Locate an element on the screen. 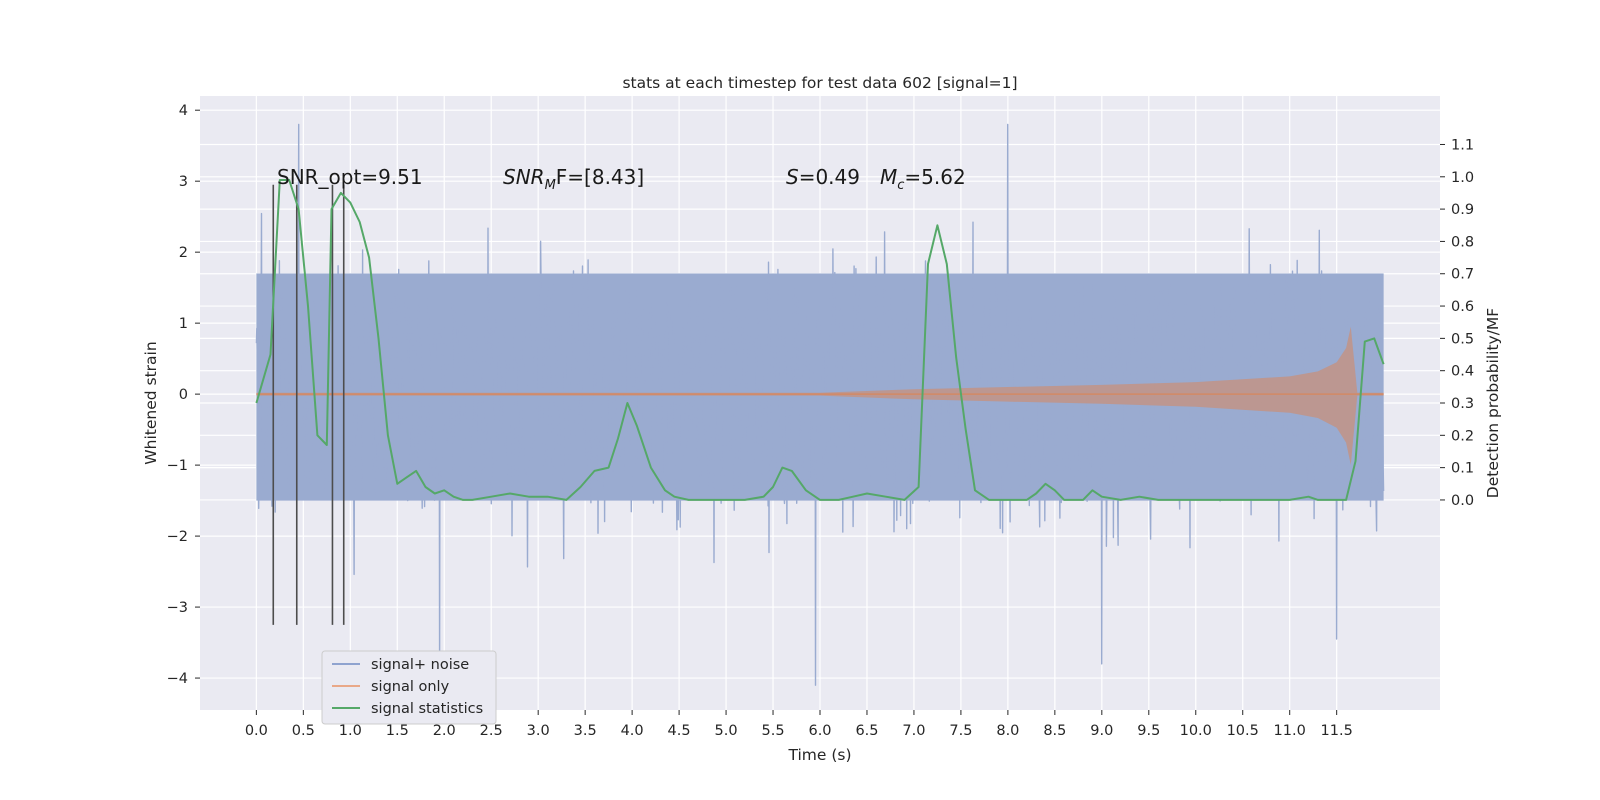 The width and height of the screenshot is (1600, 800). snr-mf-sub: M is located at coordinates (550, 185).